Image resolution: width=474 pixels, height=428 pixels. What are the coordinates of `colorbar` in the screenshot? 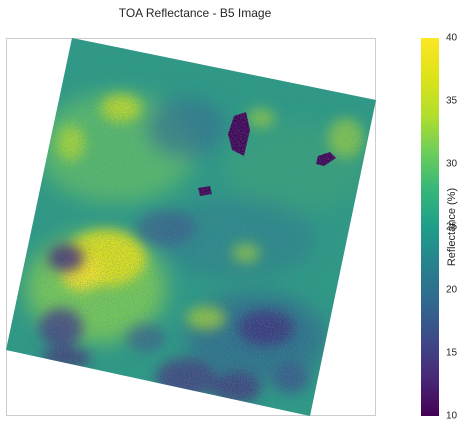 It's located at (430, 227).